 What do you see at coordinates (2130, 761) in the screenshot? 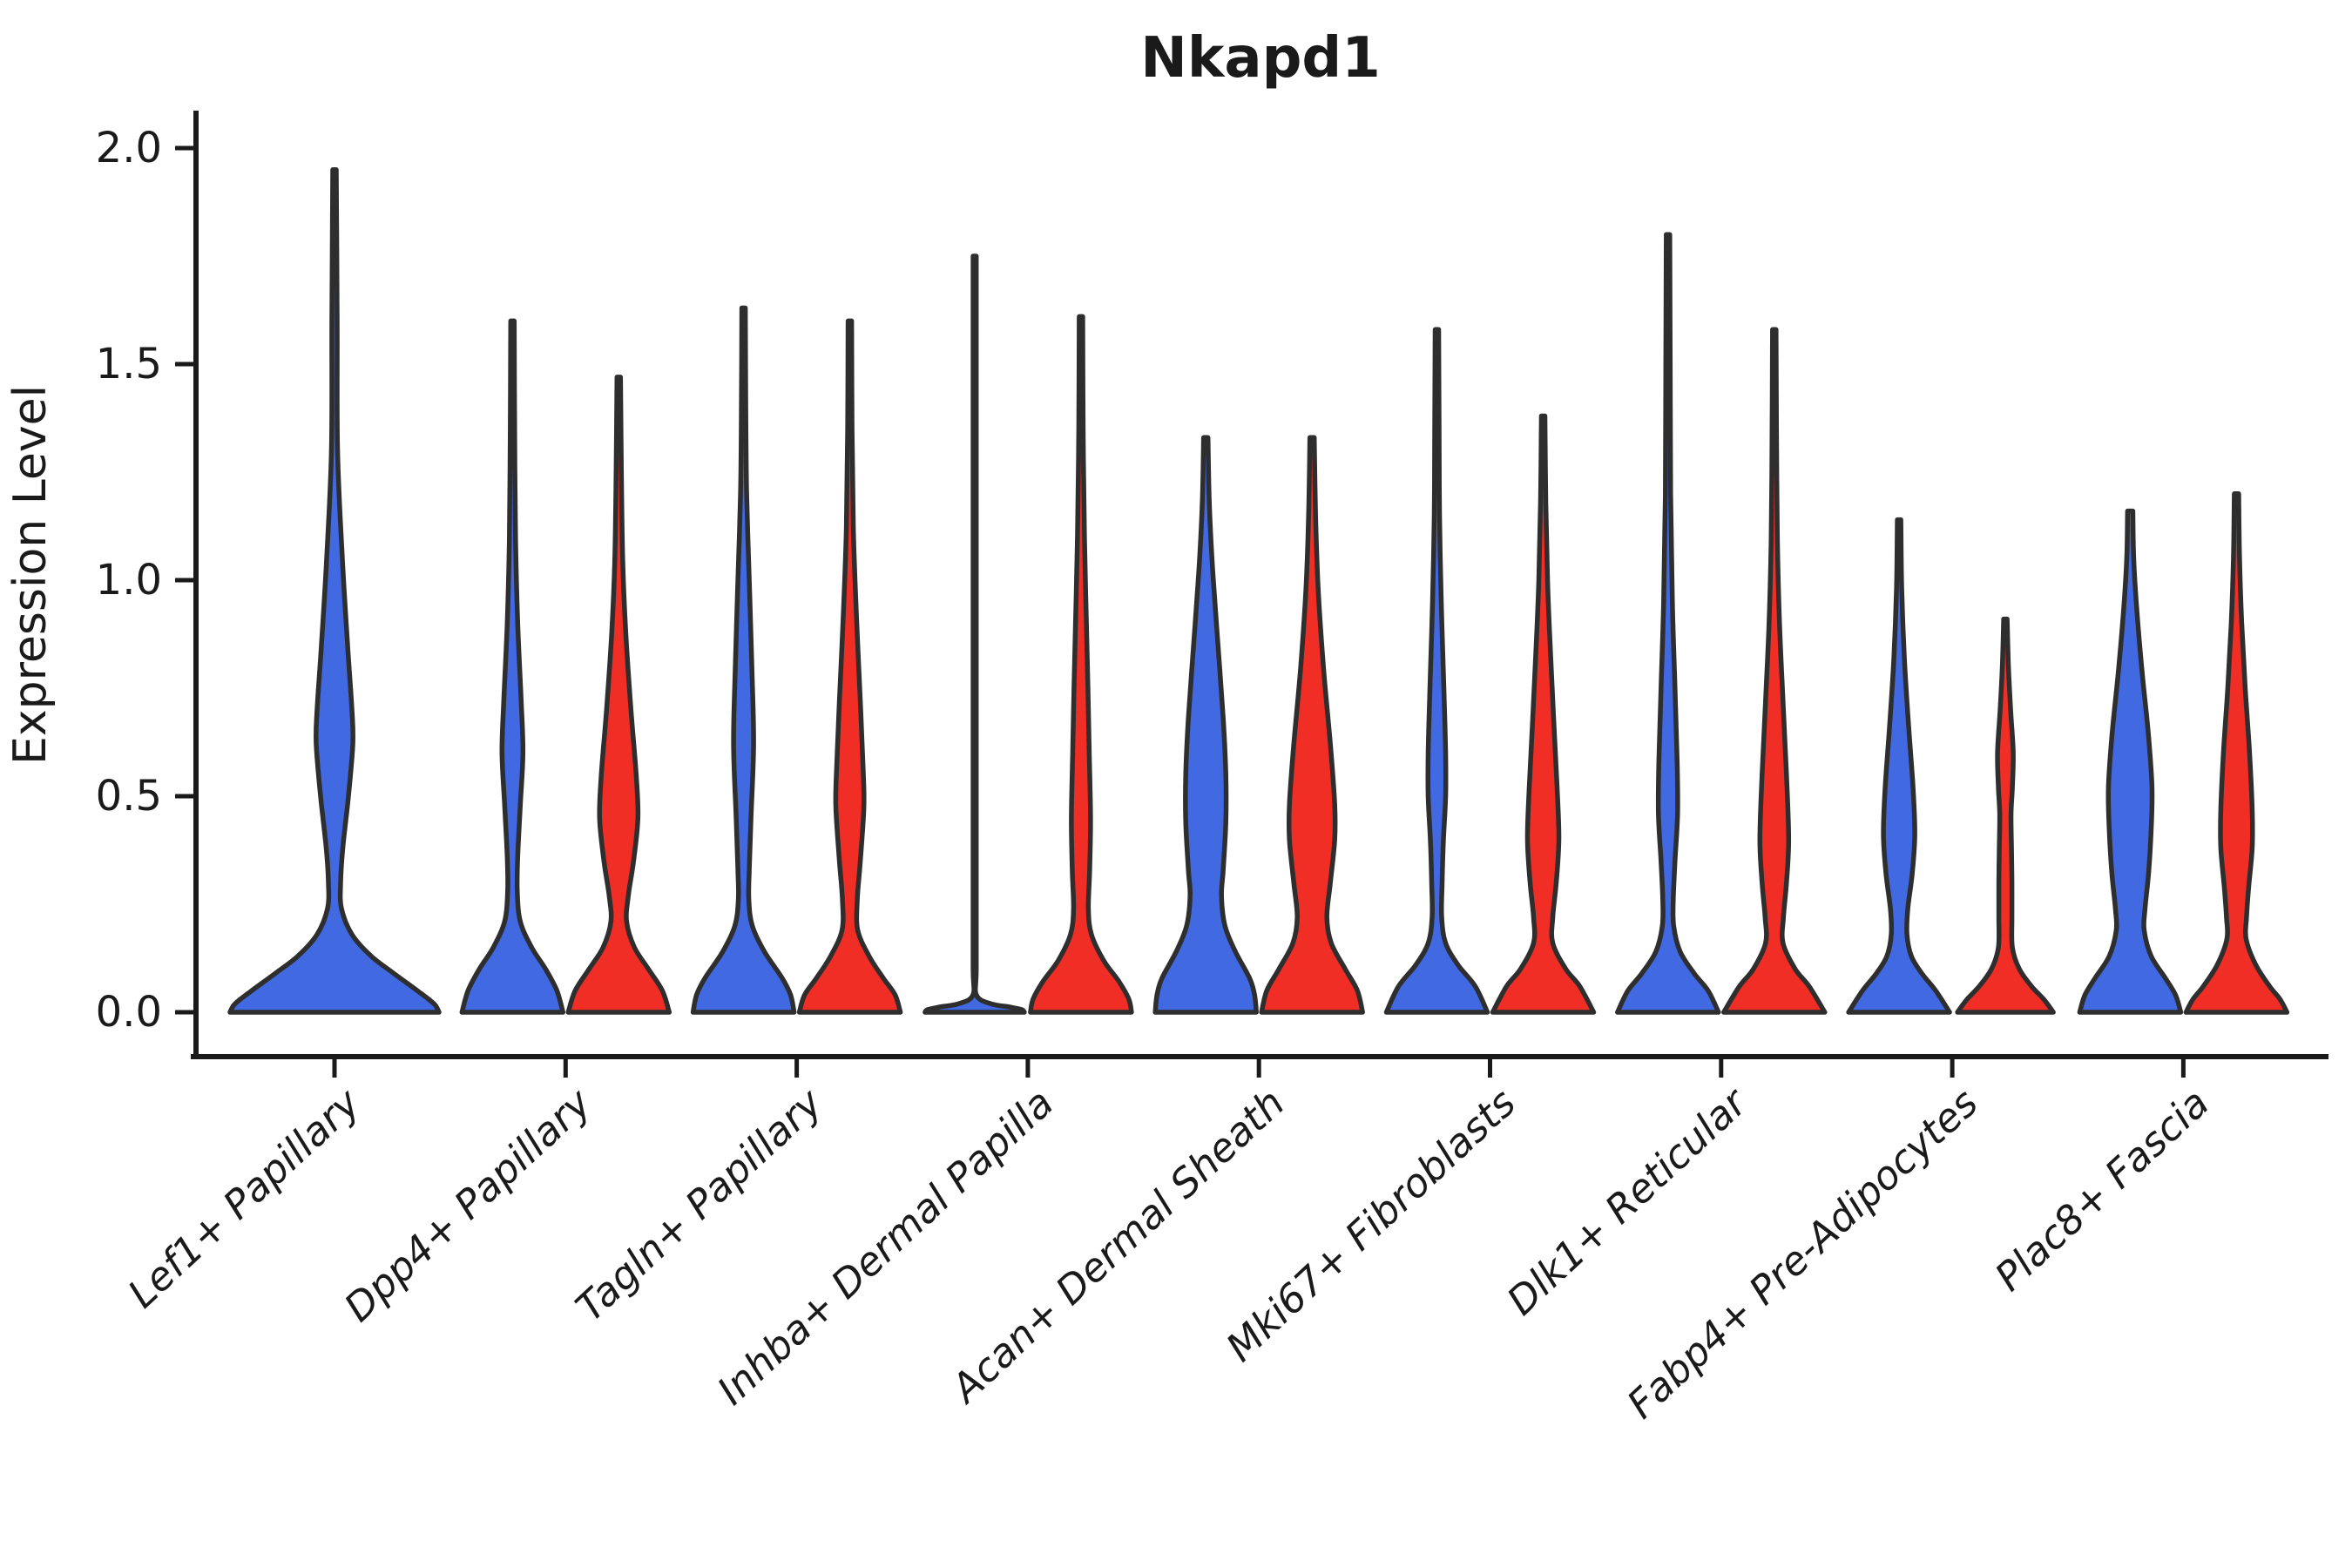
I see `violin-plac8-fascia-blue` at bounding box center [2130, 761].